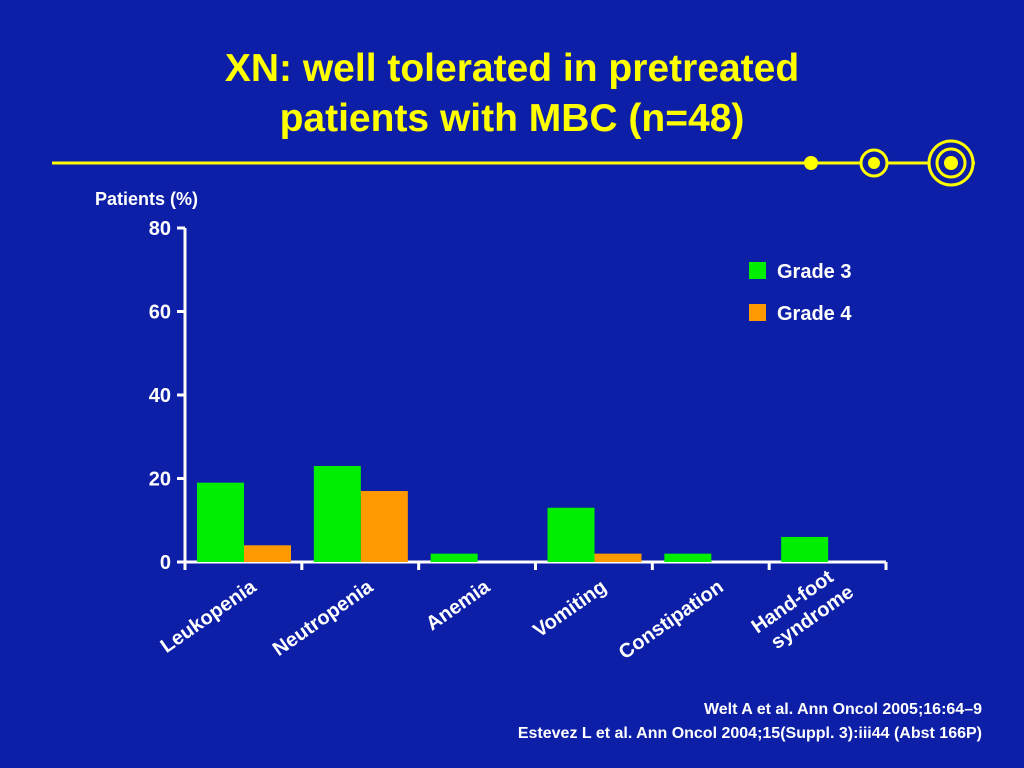 The height and width of the screenshot is (768, 1024). I want to click on y-tick-label: 40, so click(160, 396).